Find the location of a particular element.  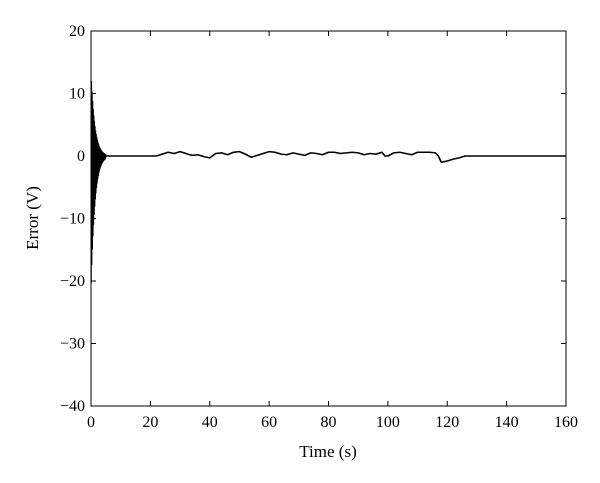

x-tick-label: 0 is located at coordinates (91, 422).